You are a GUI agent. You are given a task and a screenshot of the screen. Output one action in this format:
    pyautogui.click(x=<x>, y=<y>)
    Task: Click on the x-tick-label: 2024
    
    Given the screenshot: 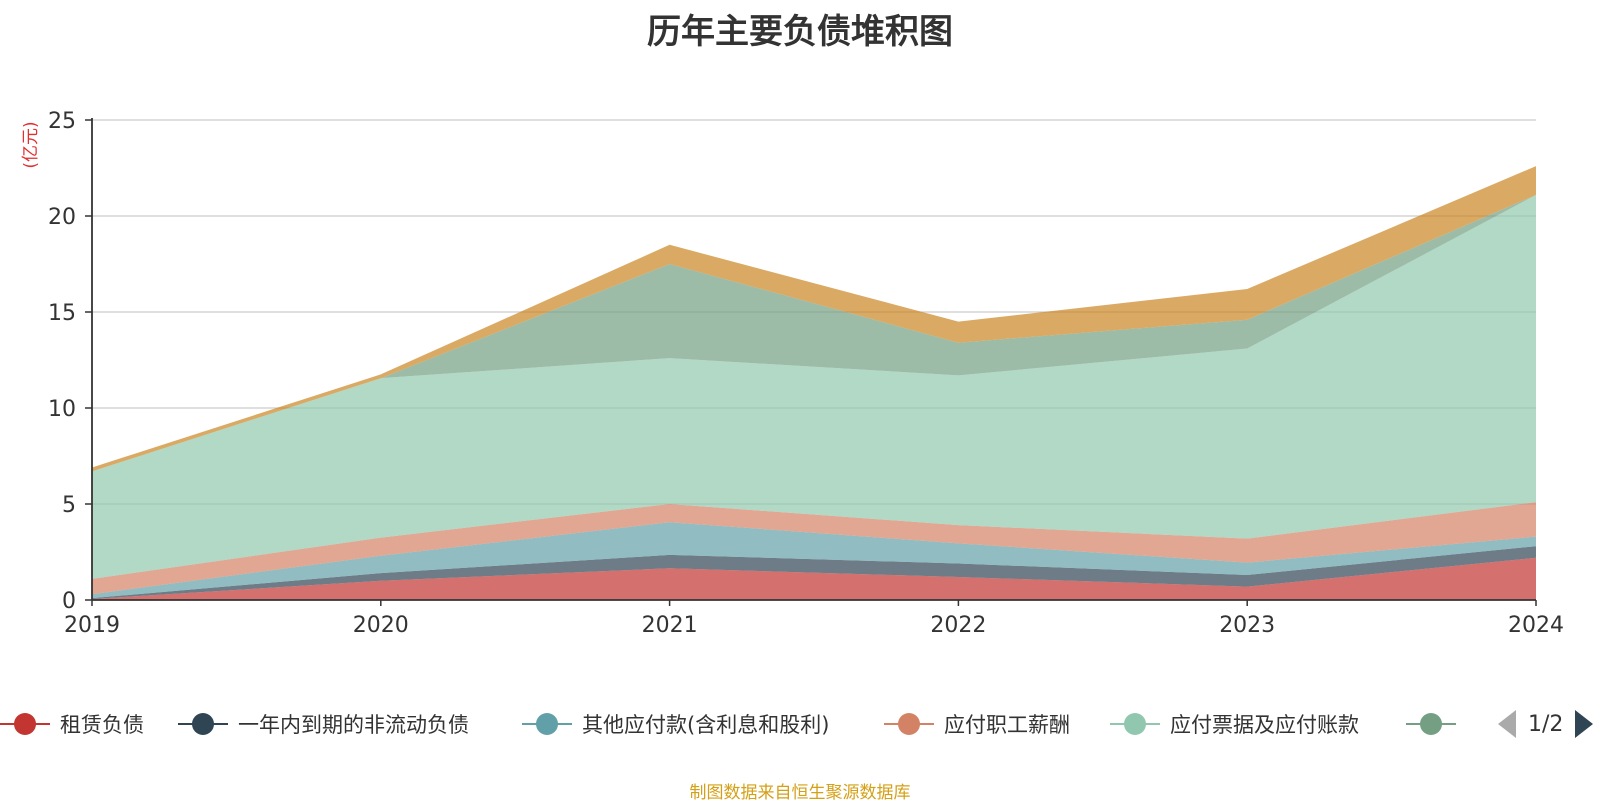 What is the action you would take?
    pyautogui.click(x=1536, y=625)
    